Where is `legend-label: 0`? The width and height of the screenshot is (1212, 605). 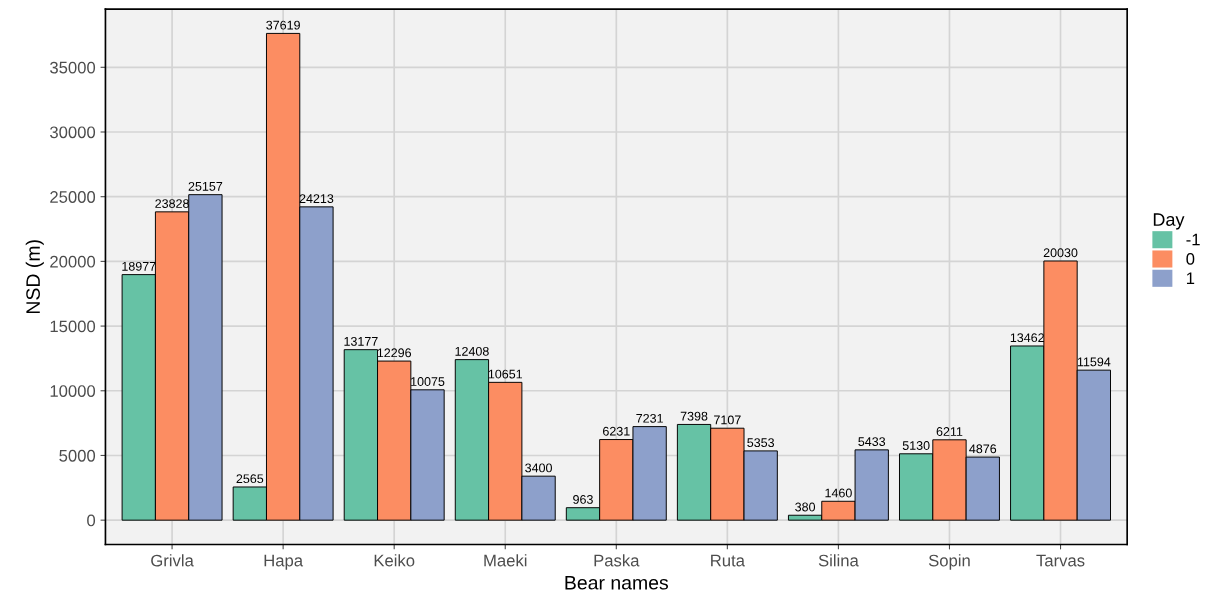
legend-label: 0 is located at coordinates (1190, 258).